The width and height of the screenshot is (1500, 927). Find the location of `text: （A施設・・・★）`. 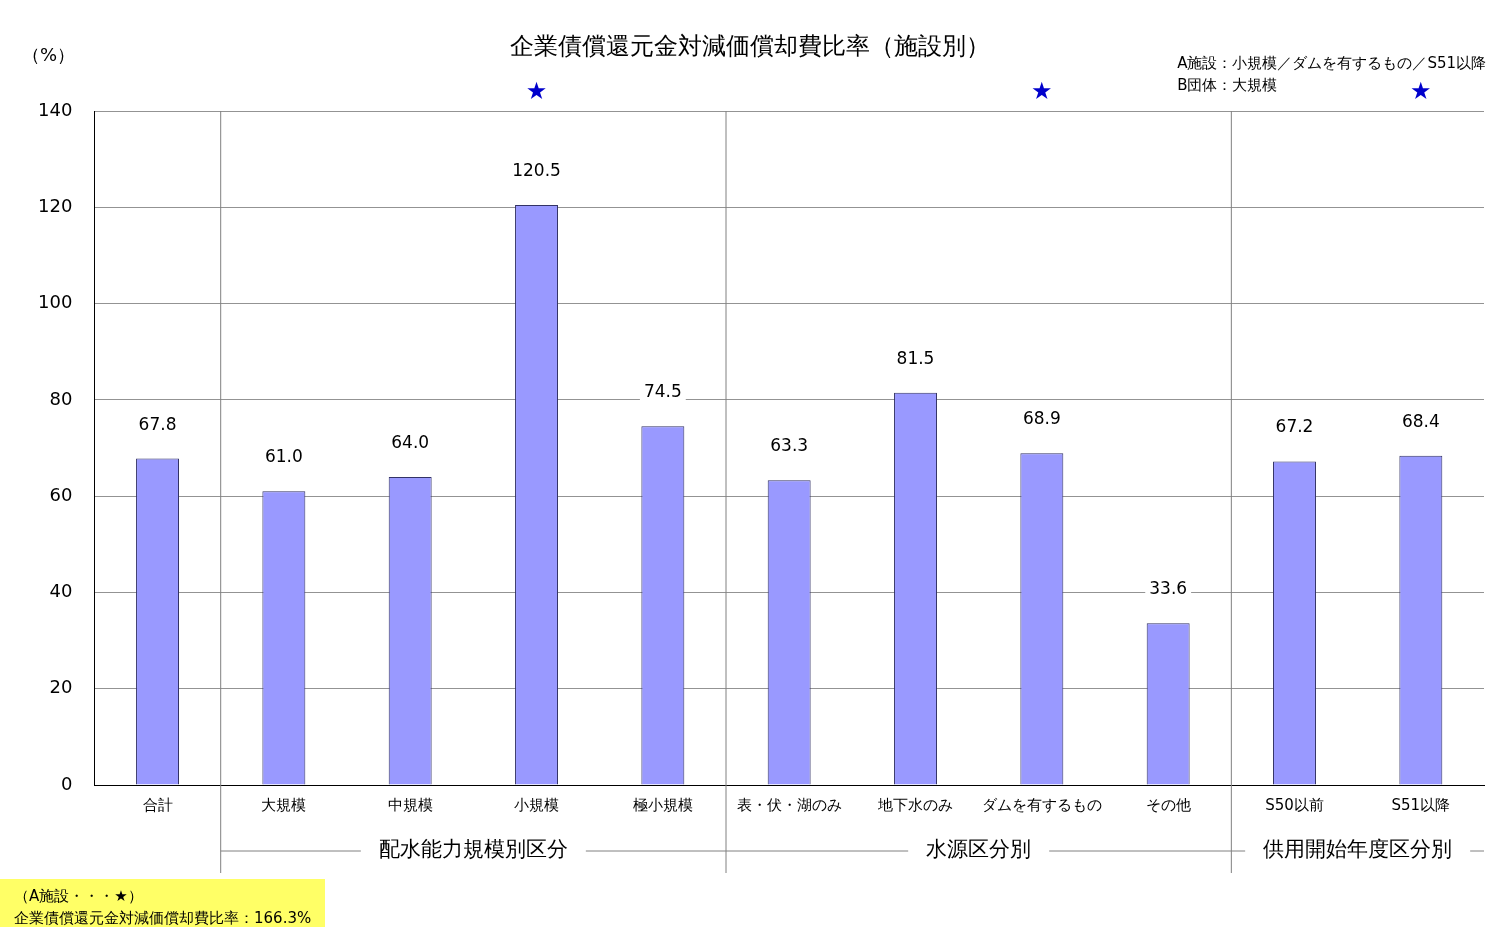

text: （A施設・・・★） is located at coordinates (79, 896).